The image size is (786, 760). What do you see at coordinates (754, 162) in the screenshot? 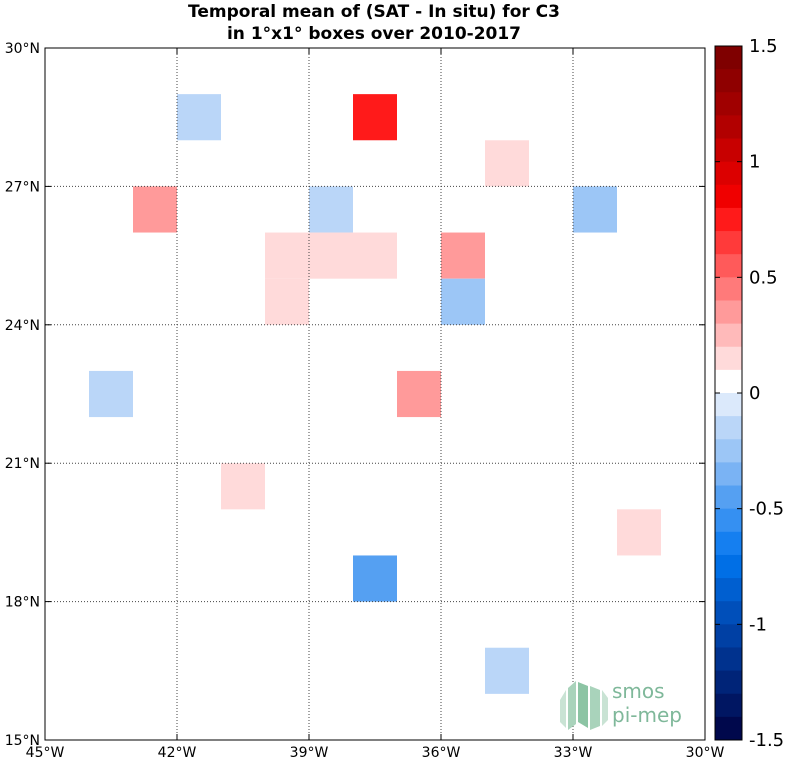
I see `colorbar-tick-label: 1` at bounding box center [754, 162].